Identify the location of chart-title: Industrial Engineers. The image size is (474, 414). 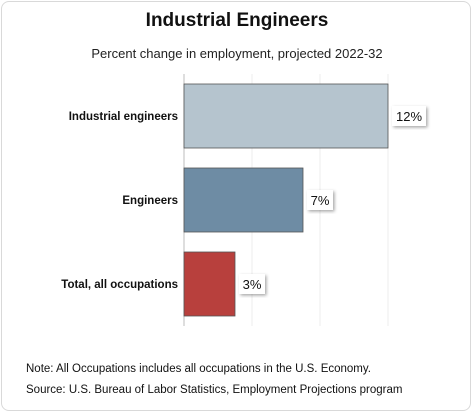
(237, 20).